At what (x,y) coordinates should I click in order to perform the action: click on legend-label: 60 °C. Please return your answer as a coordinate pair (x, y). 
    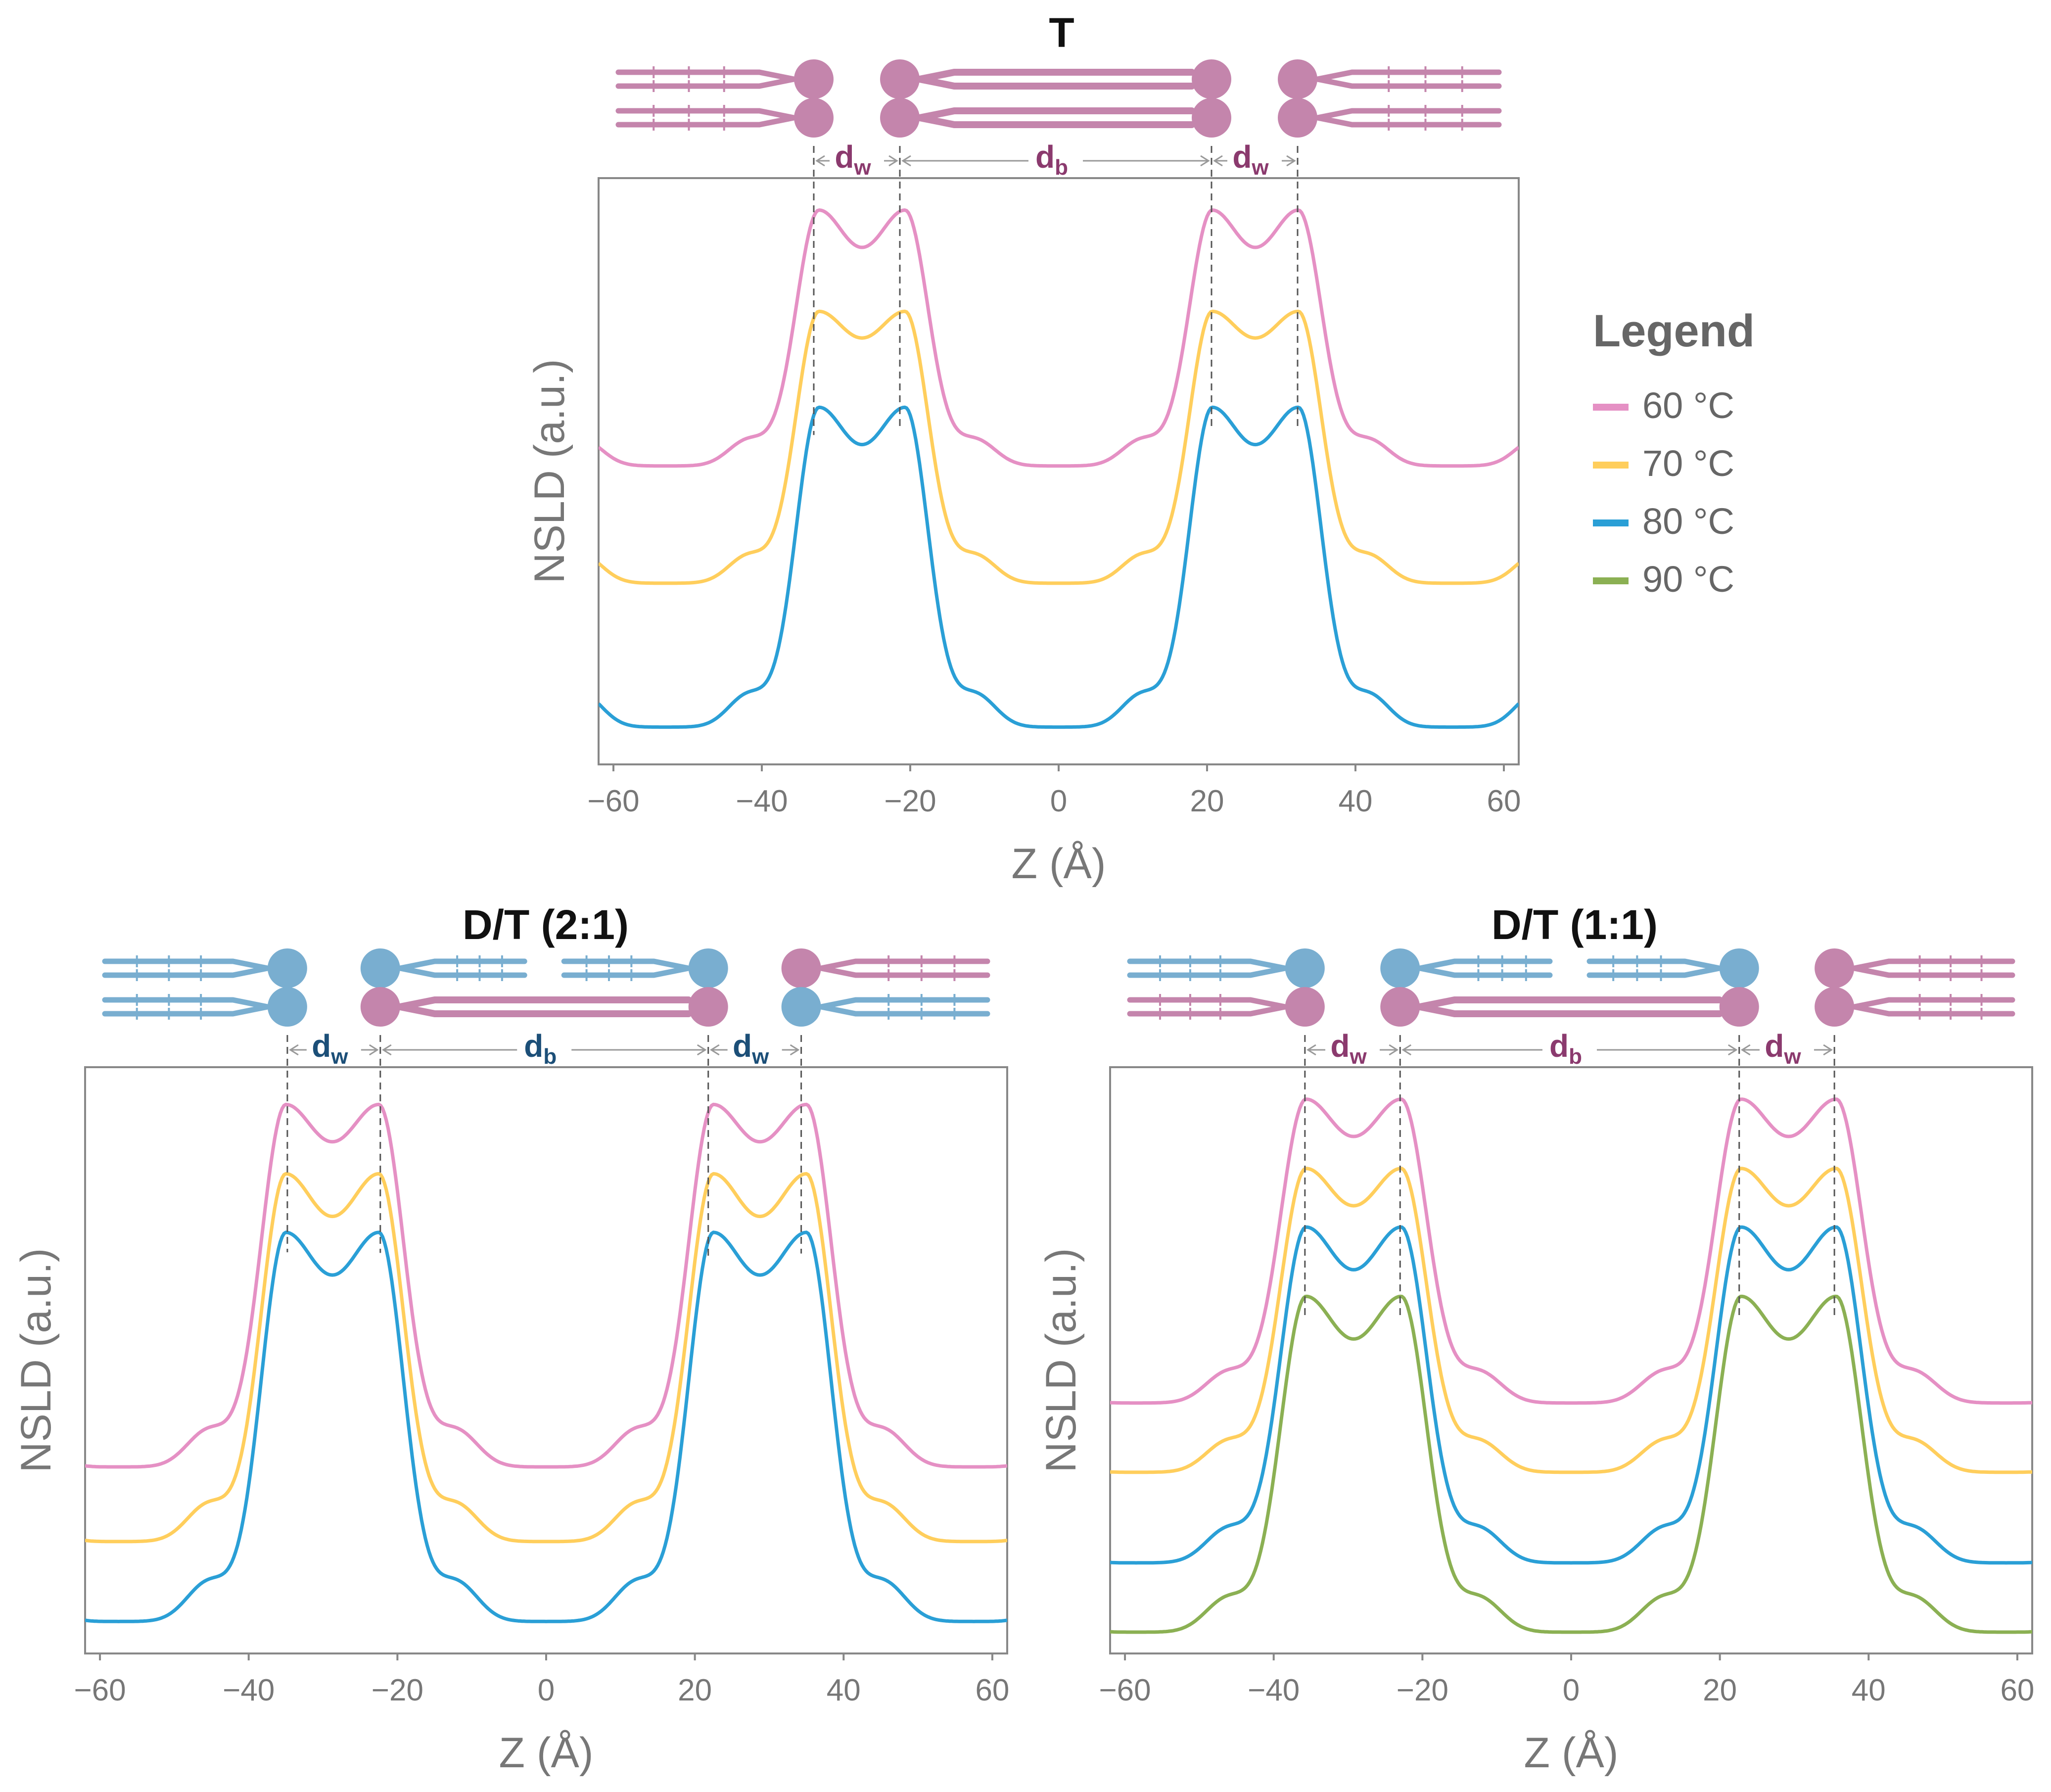
    Looking at the image, I should click on (1688, 405).